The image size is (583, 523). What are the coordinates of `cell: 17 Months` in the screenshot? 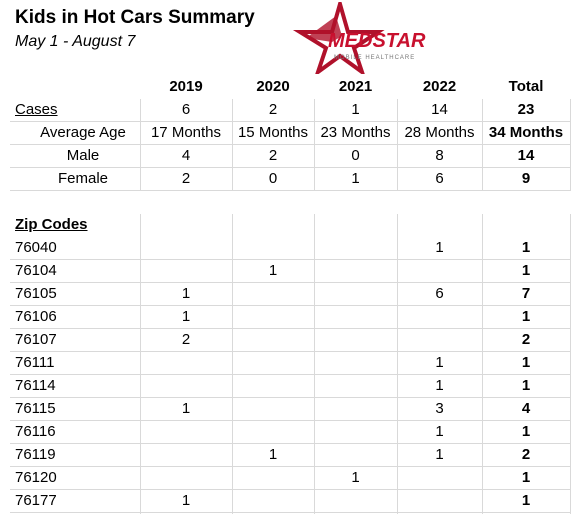 It's located at (186, 132).